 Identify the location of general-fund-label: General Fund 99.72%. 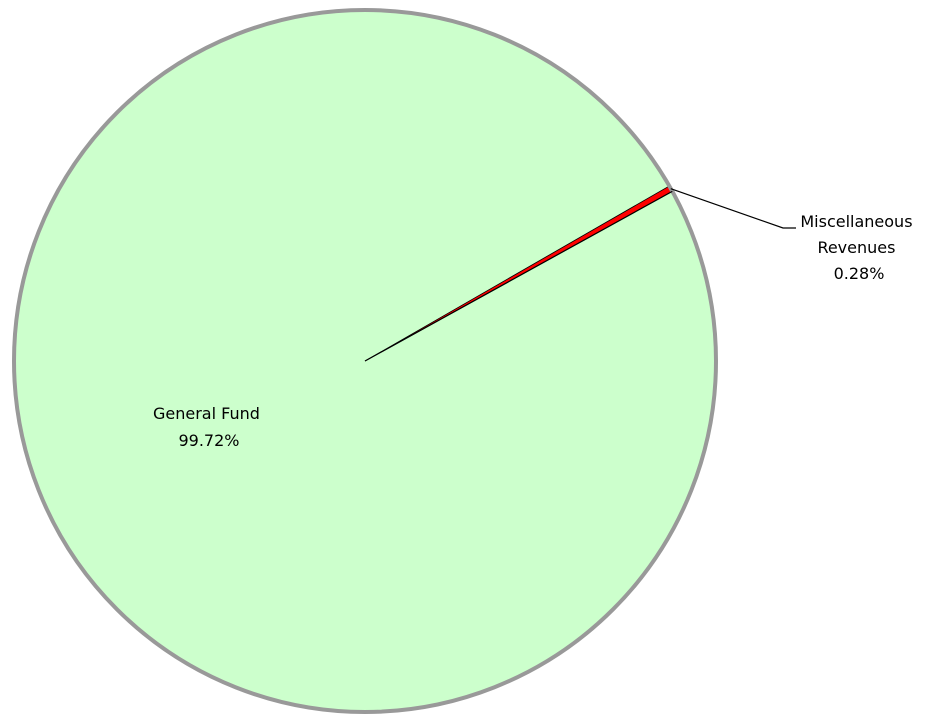
(209, 427).